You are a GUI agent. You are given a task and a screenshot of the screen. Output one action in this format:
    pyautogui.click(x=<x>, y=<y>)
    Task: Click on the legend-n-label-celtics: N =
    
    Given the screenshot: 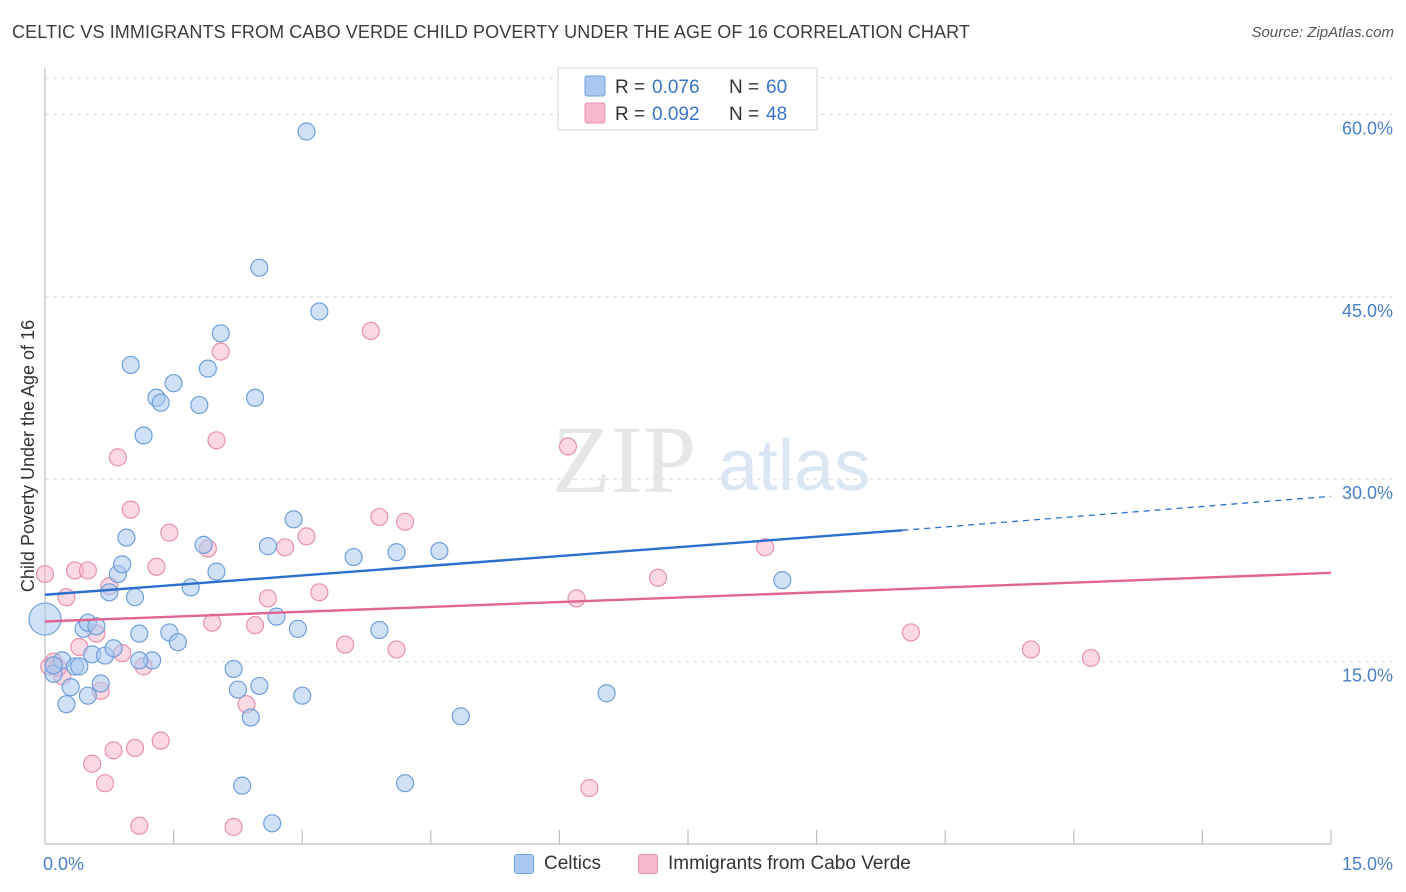 What is the action you would take?
    pyautogui.click(x=746, y=87)
    